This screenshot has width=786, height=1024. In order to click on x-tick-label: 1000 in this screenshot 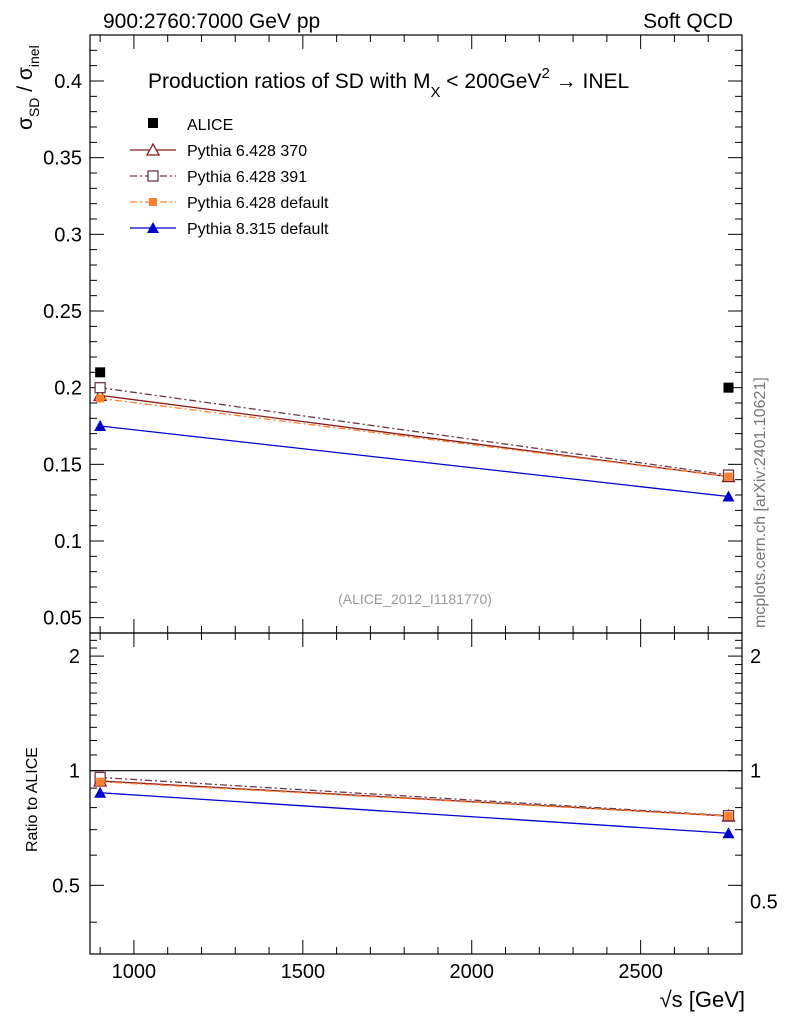, I will do `click(134, 972)`.